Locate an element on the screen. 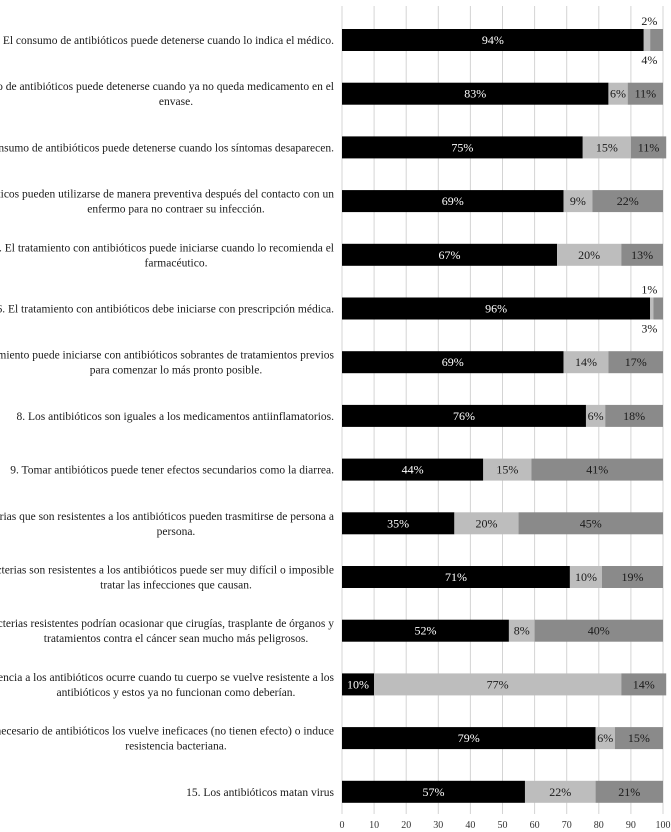 The image size is (671, 832). value-label: 21% is located at coordinates (629, 792).